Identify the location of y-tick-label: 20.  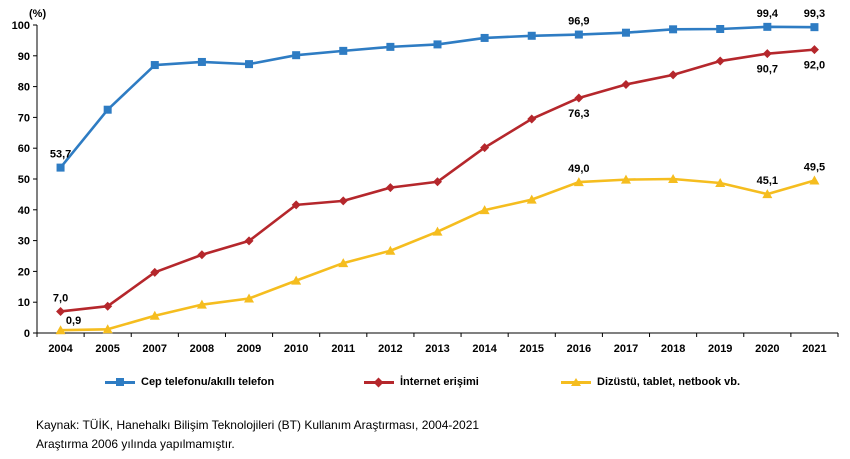
(24, 272).